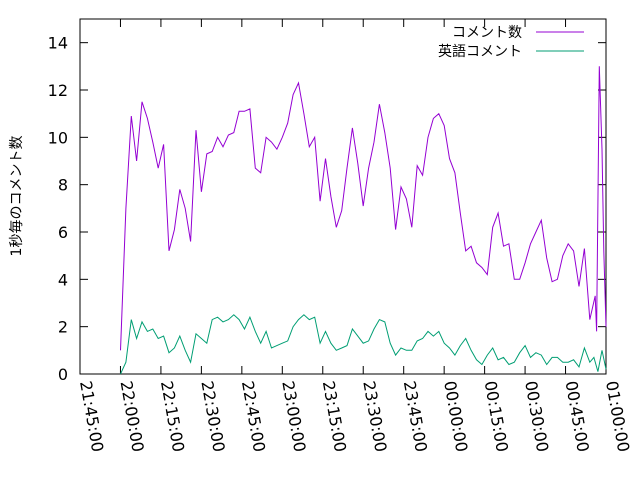  What do you see at coordinates (63, 327) in the screenshot?
I see `y-tick-label: 2` at bounding box center [63, 327].